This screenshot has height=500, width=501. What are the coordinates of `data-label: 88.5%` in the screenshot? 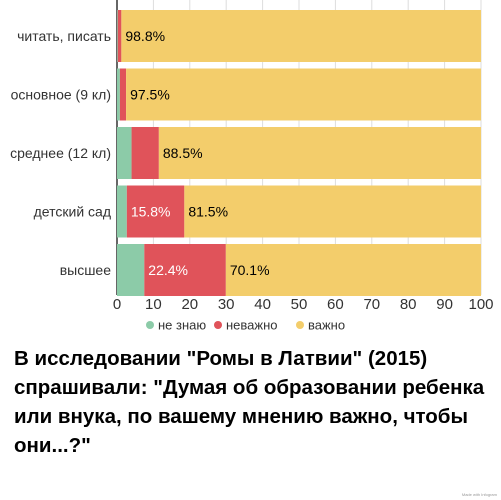 It's located at (183, 153).